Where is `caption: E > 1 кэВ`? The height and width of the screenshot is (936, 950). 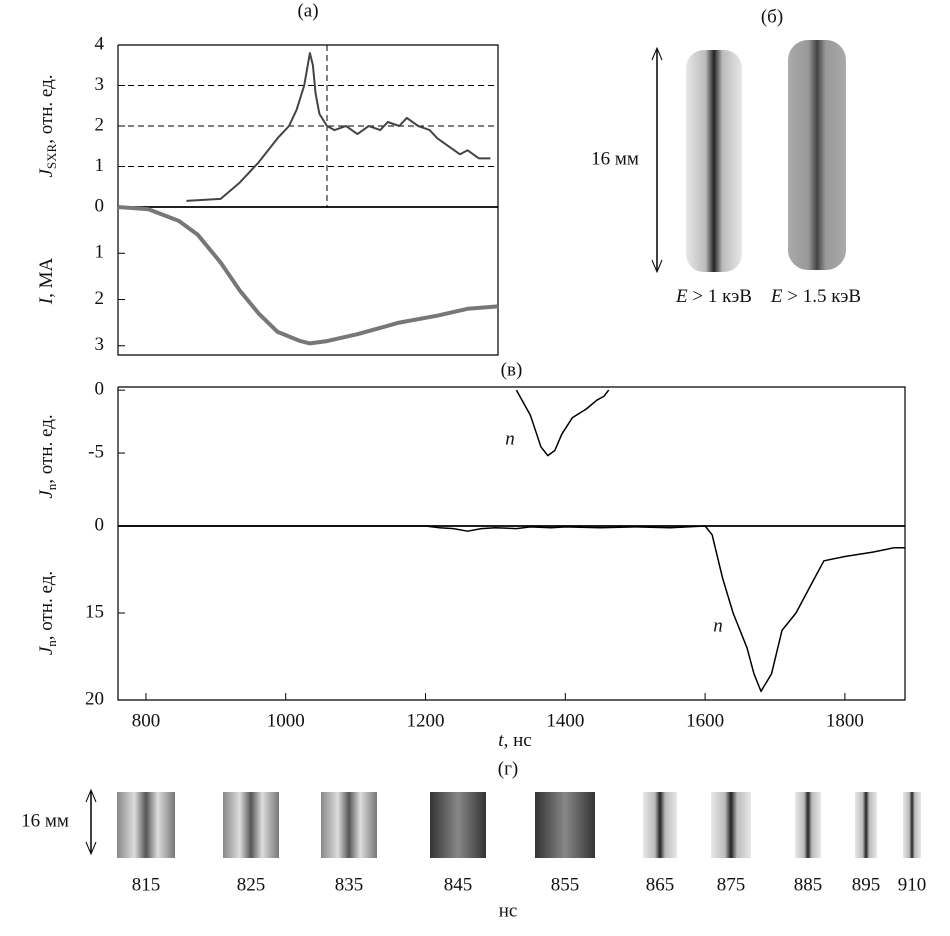 caption: E > 1 кэВ is located at coordinates (713, 296).